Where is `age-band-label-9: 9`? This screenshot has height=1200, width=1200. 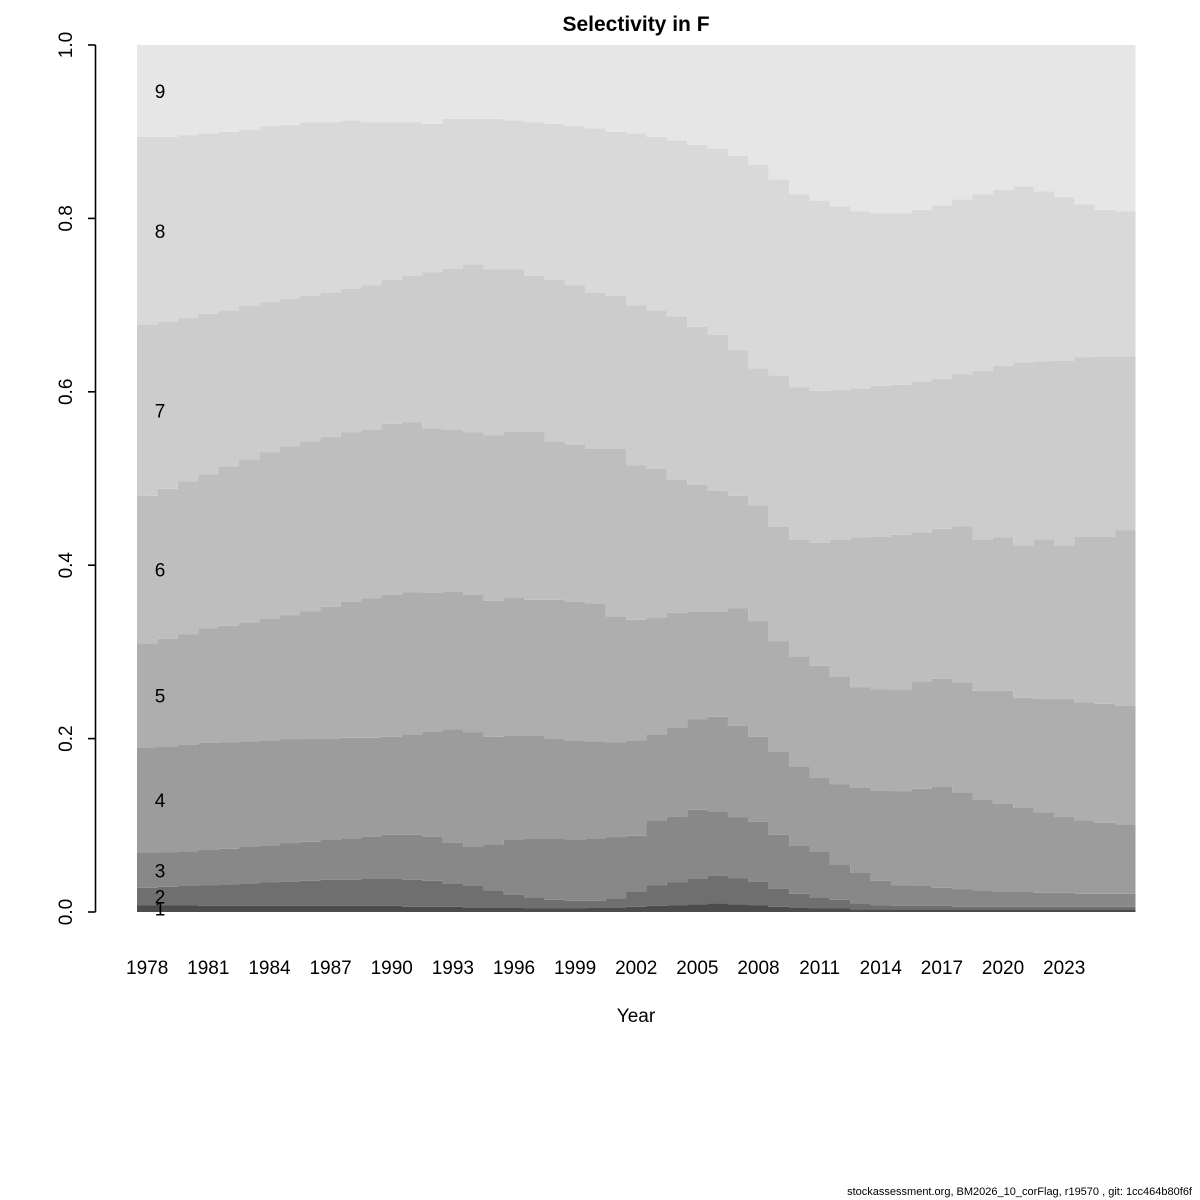 age-band-label-9: 9 is located at coordinates (160, 92).